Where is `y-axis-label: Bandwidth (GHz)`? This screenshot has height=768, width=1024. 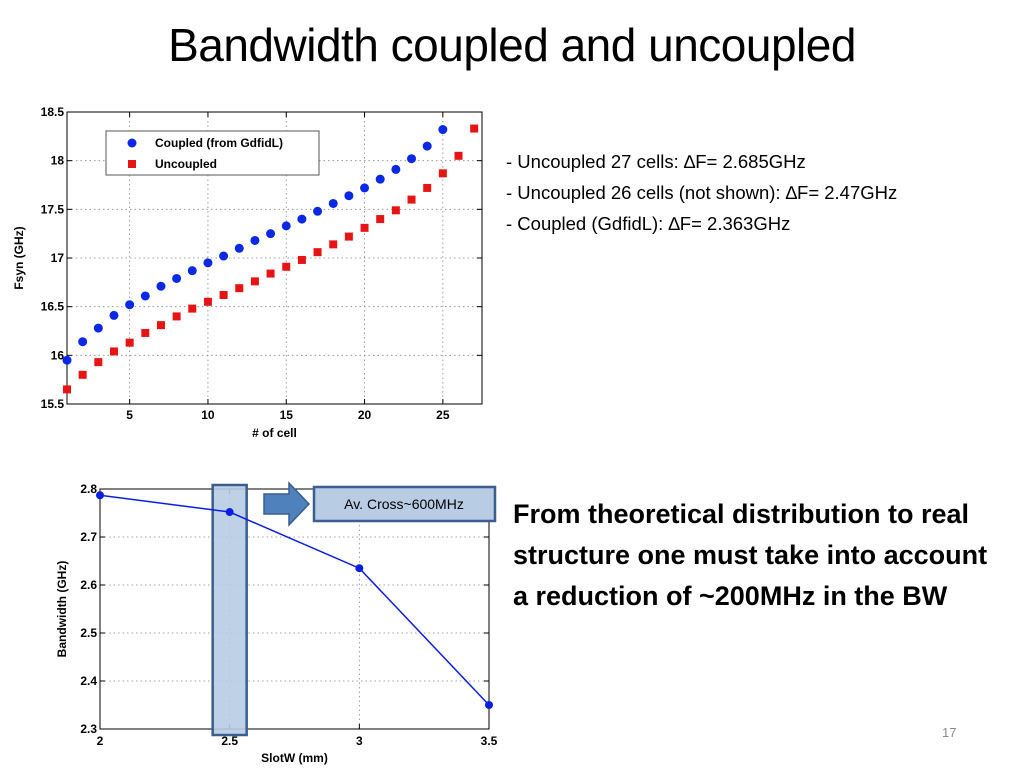 y-axis-label: Bandwidth (GHz) is located at coordinates (62, 609).